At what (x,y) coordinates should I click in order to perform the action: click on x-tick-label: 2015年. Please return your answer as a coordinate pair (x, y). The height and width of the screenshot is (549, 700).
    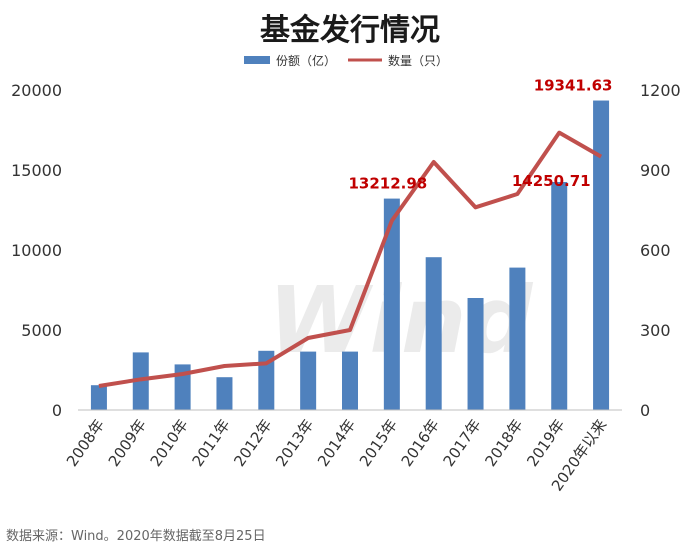
    Looking at the image, I should click on (378, 443).